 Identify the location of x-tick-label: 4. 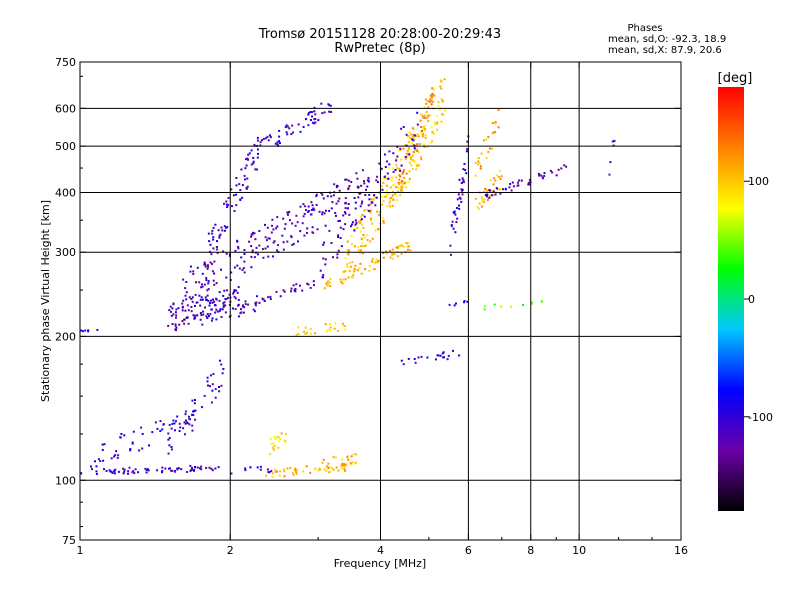
(380, 550).